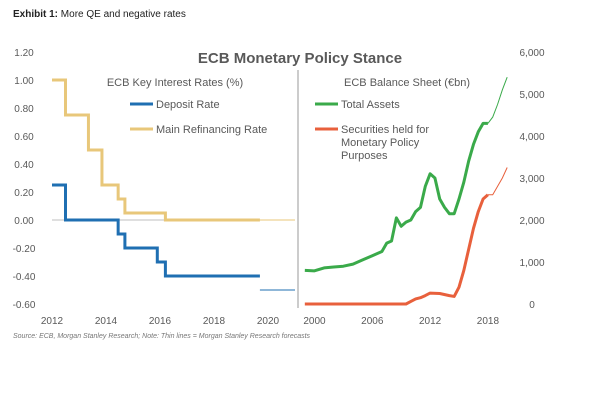 The width and height of the screenshot is (600, 410). What do you see at coordinates (24, 81) in the screenshot?
I see `left-y-tick-label: 1.00` at bounding box center [24, 81].